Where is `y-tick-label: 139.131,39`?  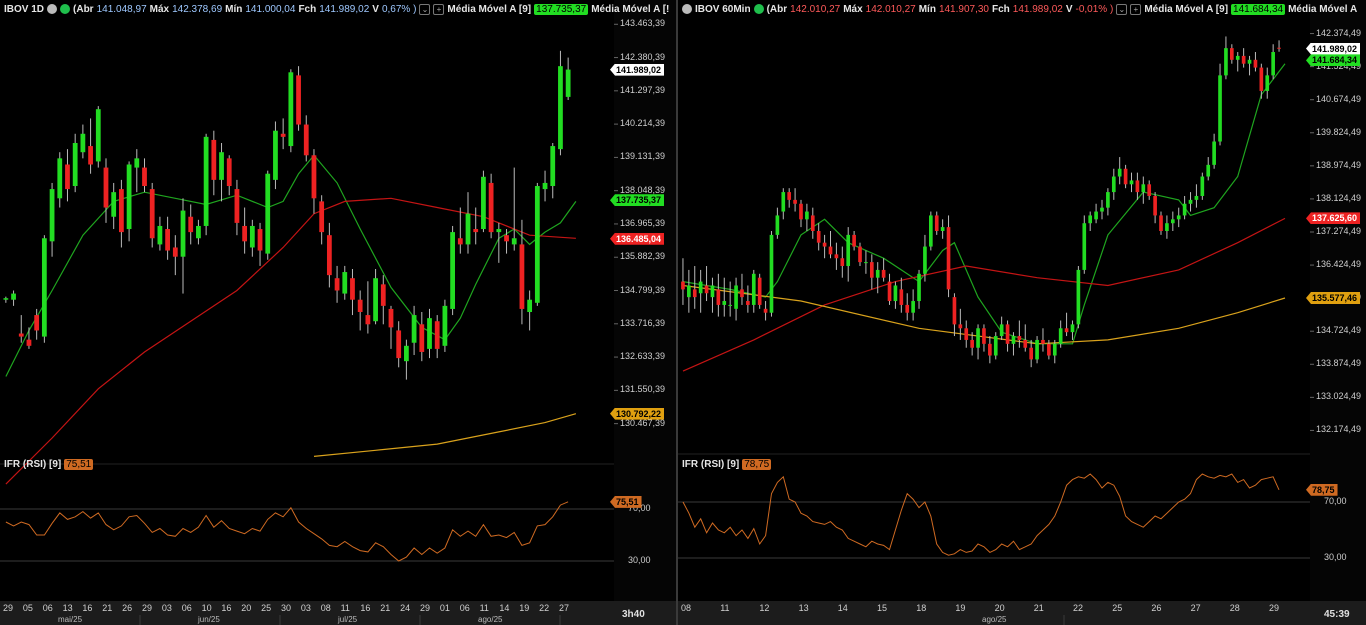
y-tick-label: 139.131,39 is located at coordinates (643, 156).